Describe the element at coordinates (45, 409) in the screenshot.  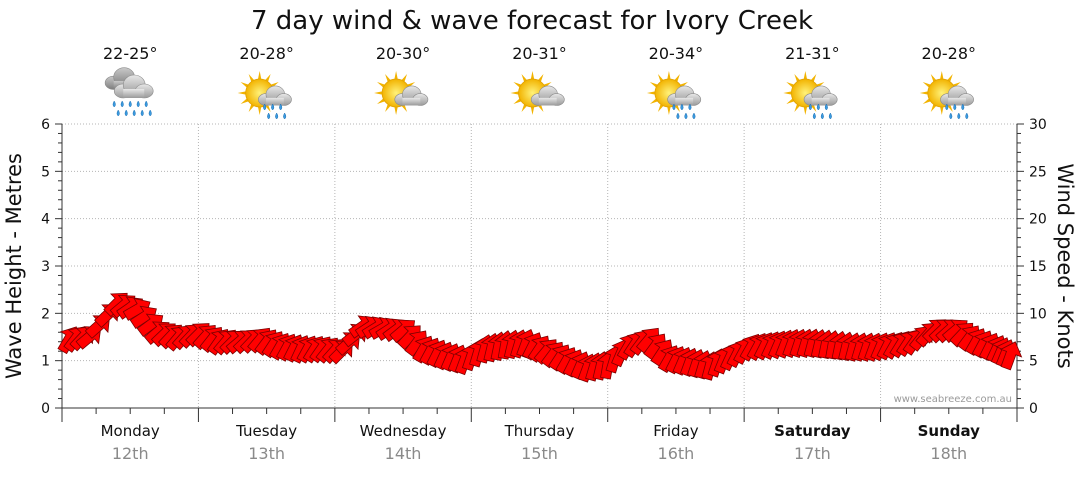
I see `left-tick-label: 0` at that location.